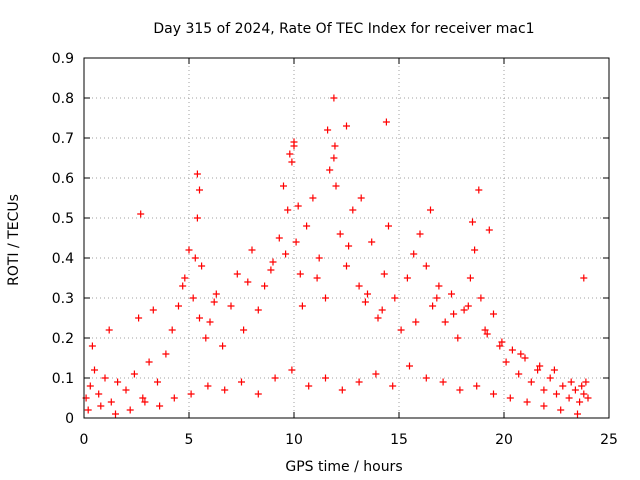  Describe the element at coordinates (69, 419) in the screenshot. I see `y-tick-label: 0` at that location.